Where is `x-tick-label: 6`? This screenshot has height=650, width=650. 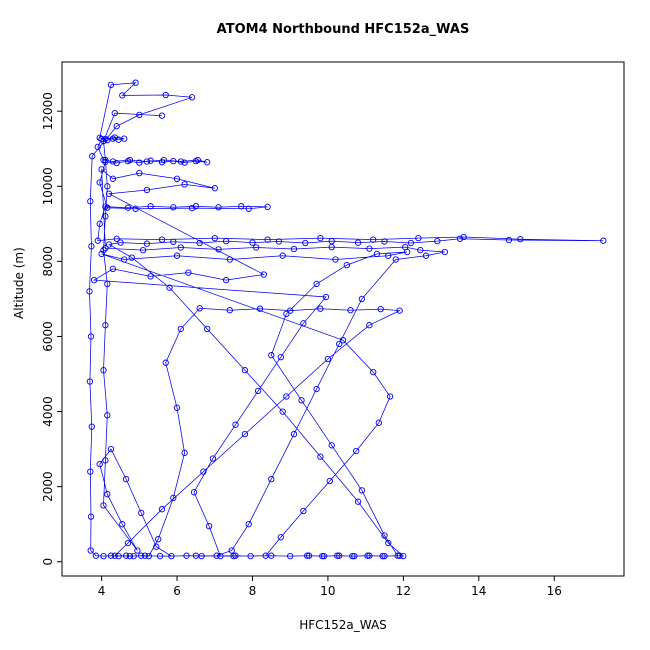 x-tick-label: 6 is located at coordinates (177, 591).